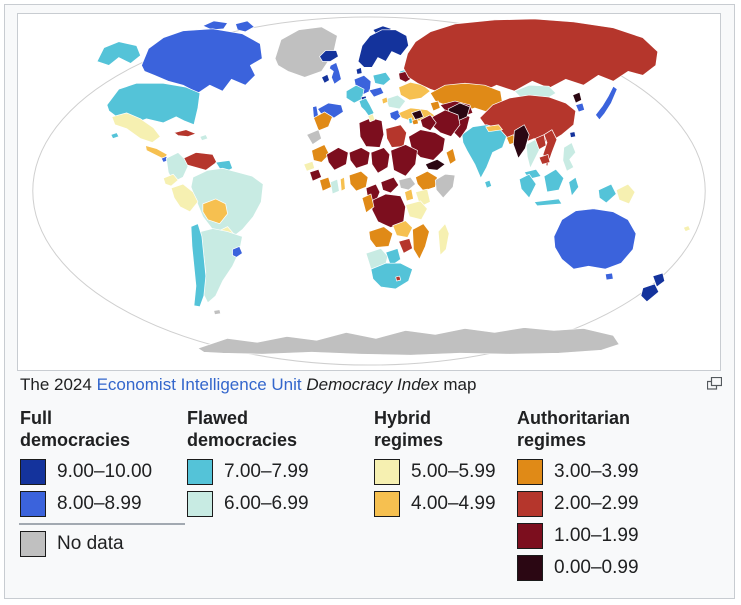 This screenshot has width=741, height=605. I want to click on region-canada, so click(202, 61).